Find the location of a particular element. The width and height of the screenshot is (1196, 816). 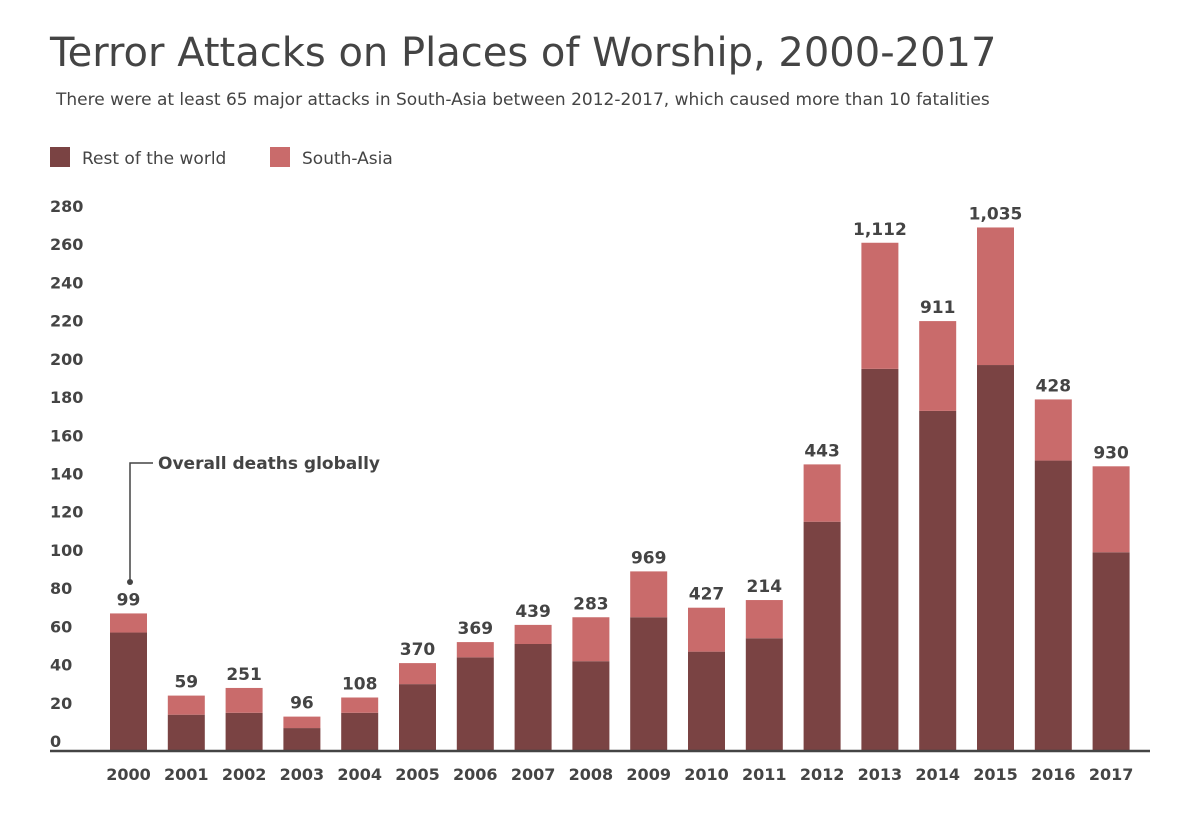

y-tick-label: 200 is located at coordinates (66, 359).